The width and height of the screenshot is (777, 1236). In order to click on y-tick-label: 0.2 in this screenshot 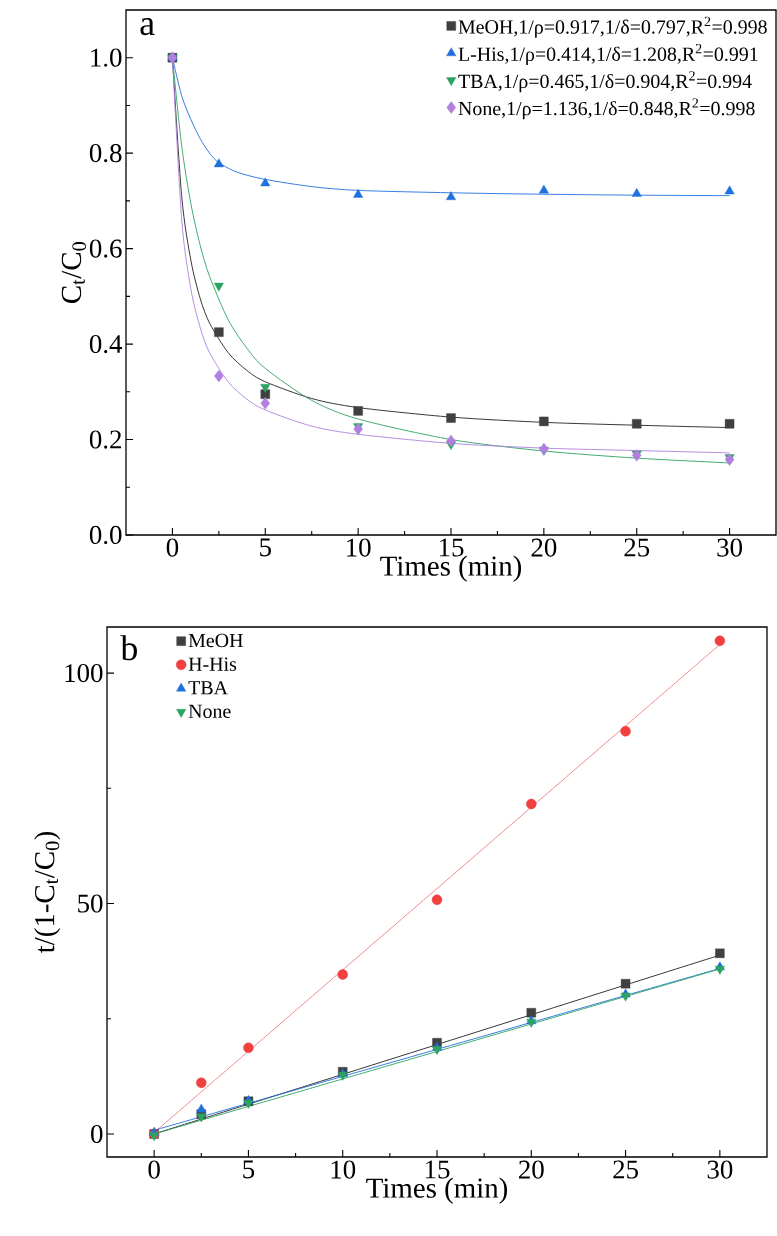, I will do `click(105, 439)`.